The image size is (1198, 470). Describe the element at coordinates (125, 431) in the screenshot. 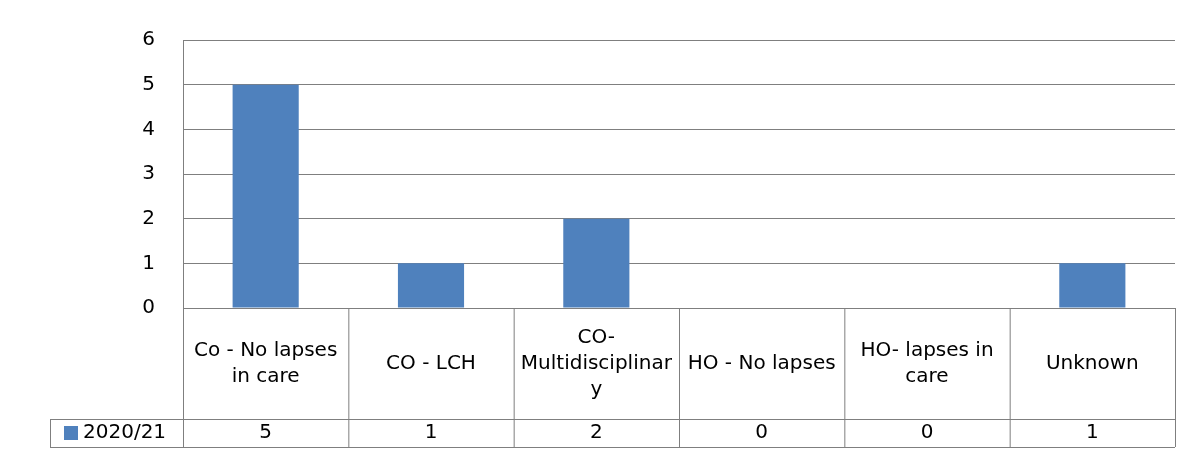

I see `legend-label: 2020/21` at that location.